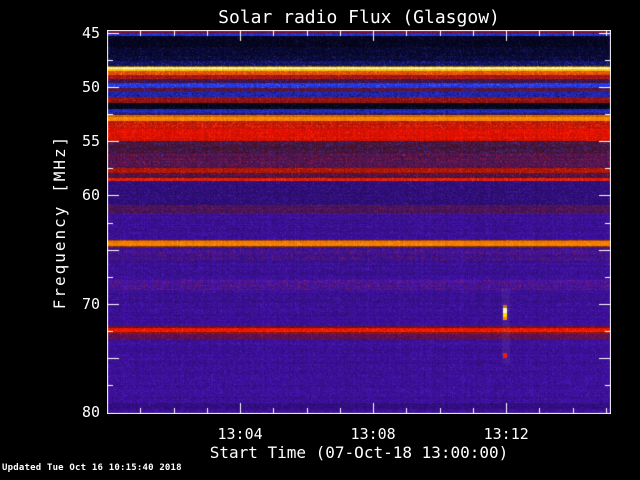 The image size is (640, 480). I want to click on y-tick-label: 50, so click(90, 87).